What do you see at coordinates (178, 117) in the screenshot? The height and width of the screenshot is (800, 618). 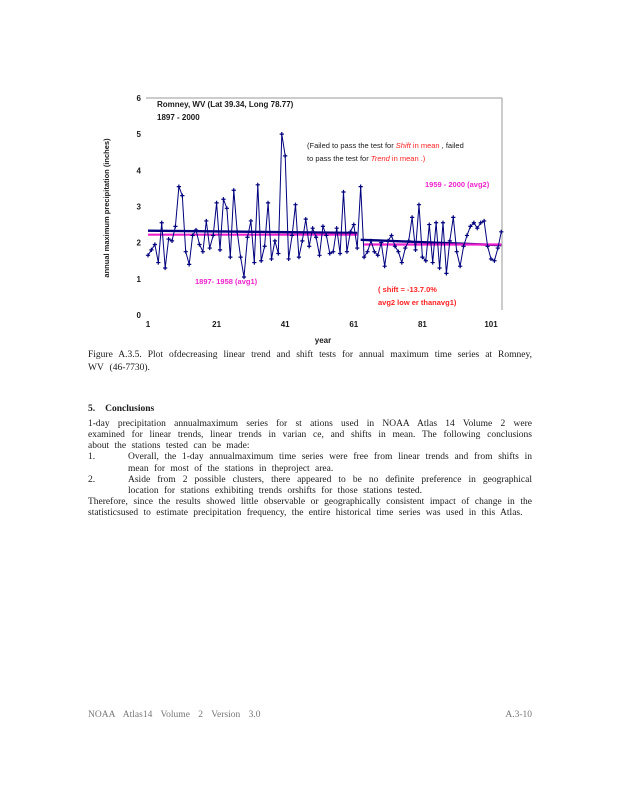 I see `chart-subtitle: 1897 - 2000` at bounding box center [178, 117].